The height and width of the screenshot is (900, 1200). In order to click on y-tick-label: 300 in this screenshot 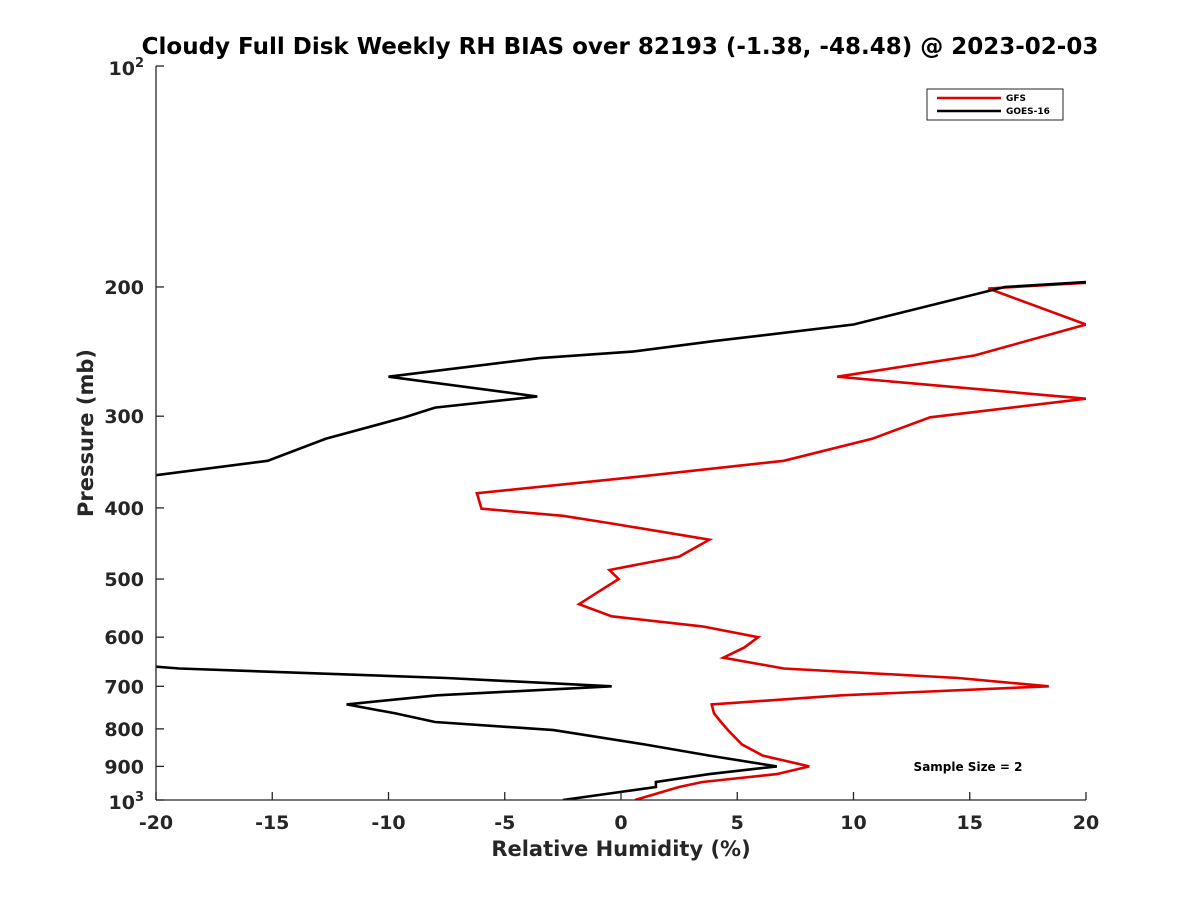, I will do `click(124, 417)`.